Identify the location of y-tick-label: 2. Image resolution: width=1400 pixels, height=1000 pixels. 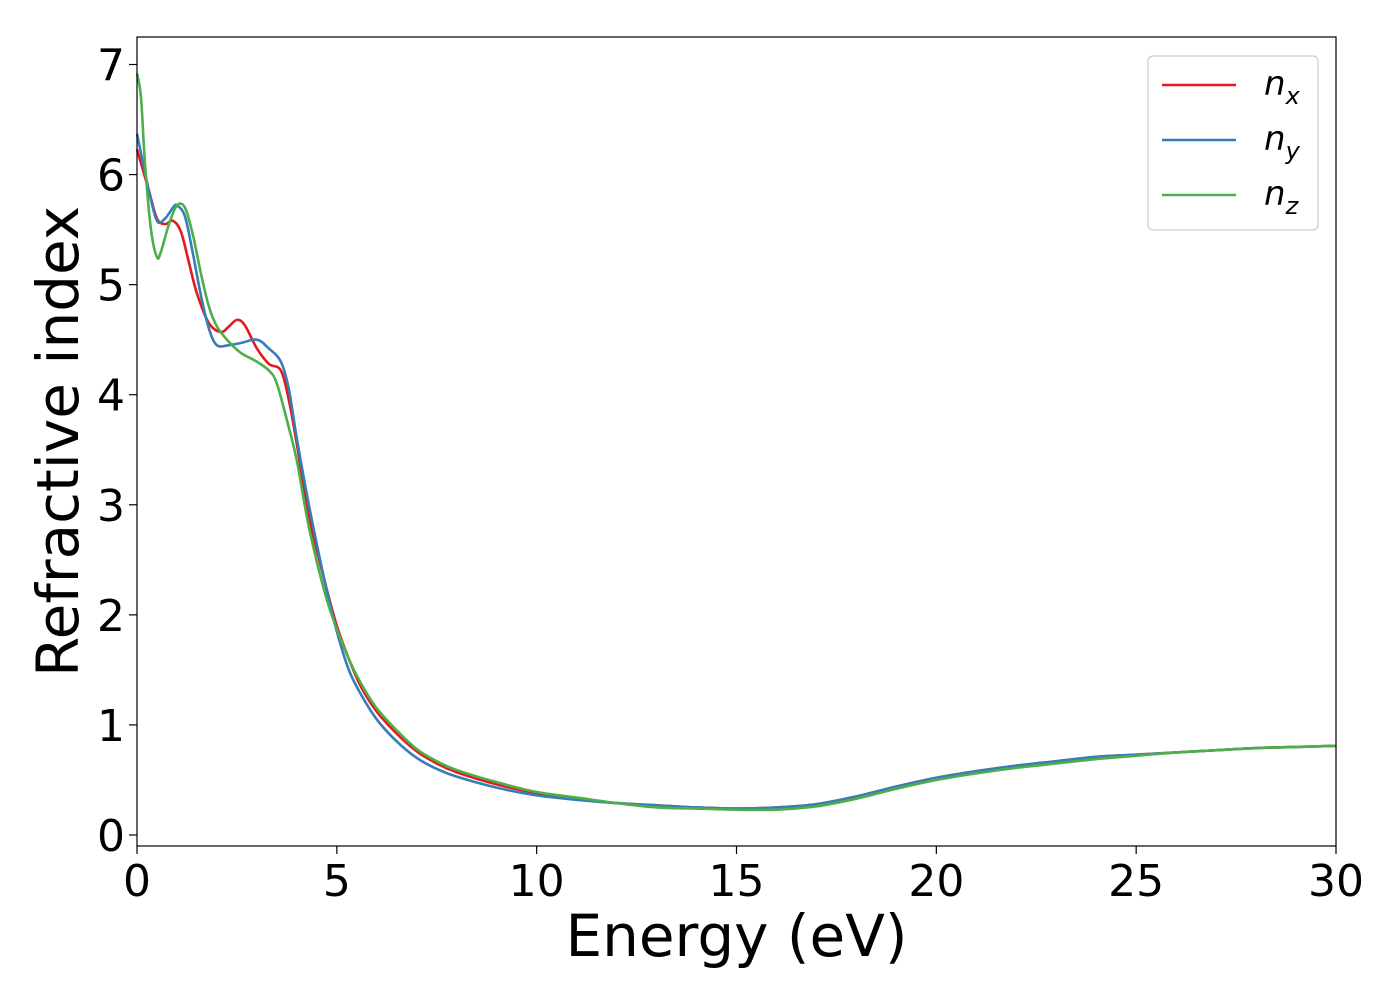
(111, 616).